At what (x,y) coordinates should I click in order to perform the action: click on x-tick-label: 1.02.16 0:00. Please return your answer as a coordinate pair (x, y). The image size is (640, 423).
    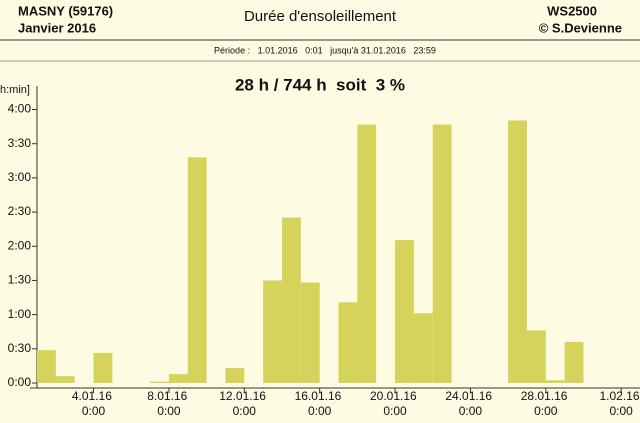
    Looking at the image, I should click on (619, 403).